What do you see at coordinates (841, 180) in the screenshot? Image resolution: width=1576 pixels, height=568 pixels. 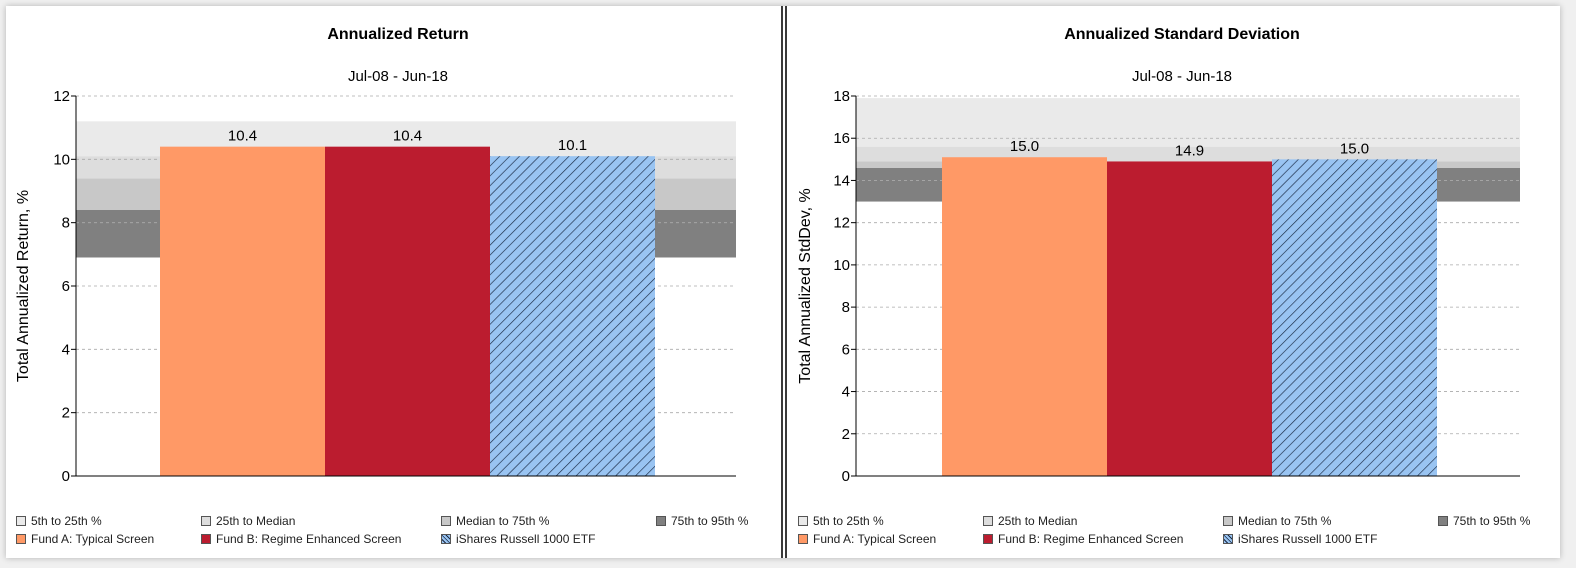 I see `y-tick-label: 14` at bounding box center [841, 180].